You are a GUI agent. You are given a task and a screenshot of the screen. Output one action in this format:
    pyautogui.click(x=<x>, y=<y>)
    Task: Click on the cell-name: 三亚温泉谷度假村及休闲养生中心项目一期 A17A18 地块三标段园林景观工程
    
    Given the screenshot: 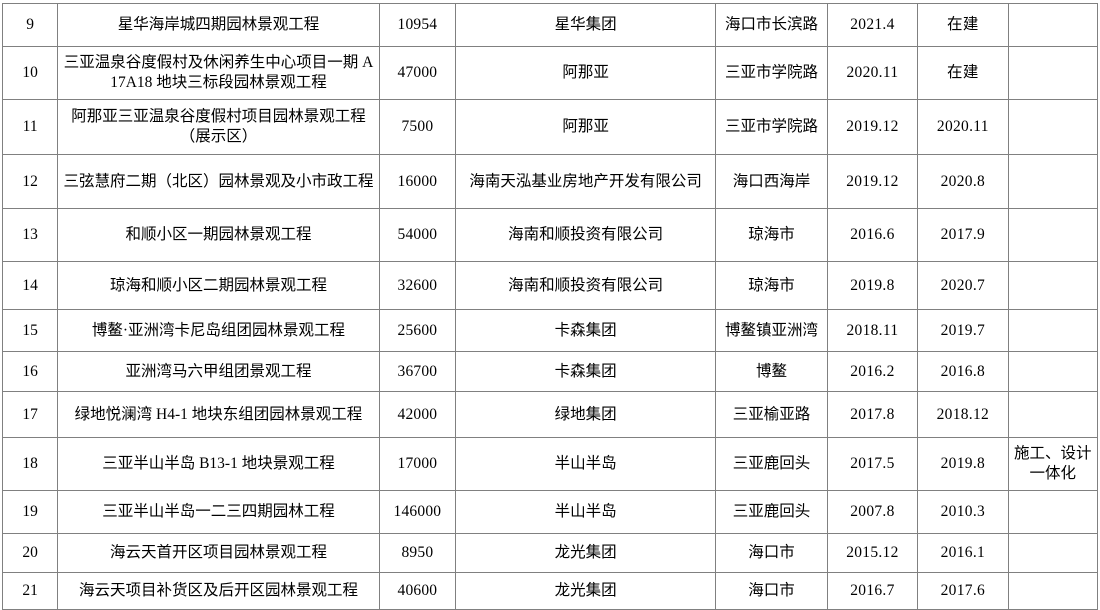 What is the action you would take?
    pyautogui.click(x=218, y=73)
    